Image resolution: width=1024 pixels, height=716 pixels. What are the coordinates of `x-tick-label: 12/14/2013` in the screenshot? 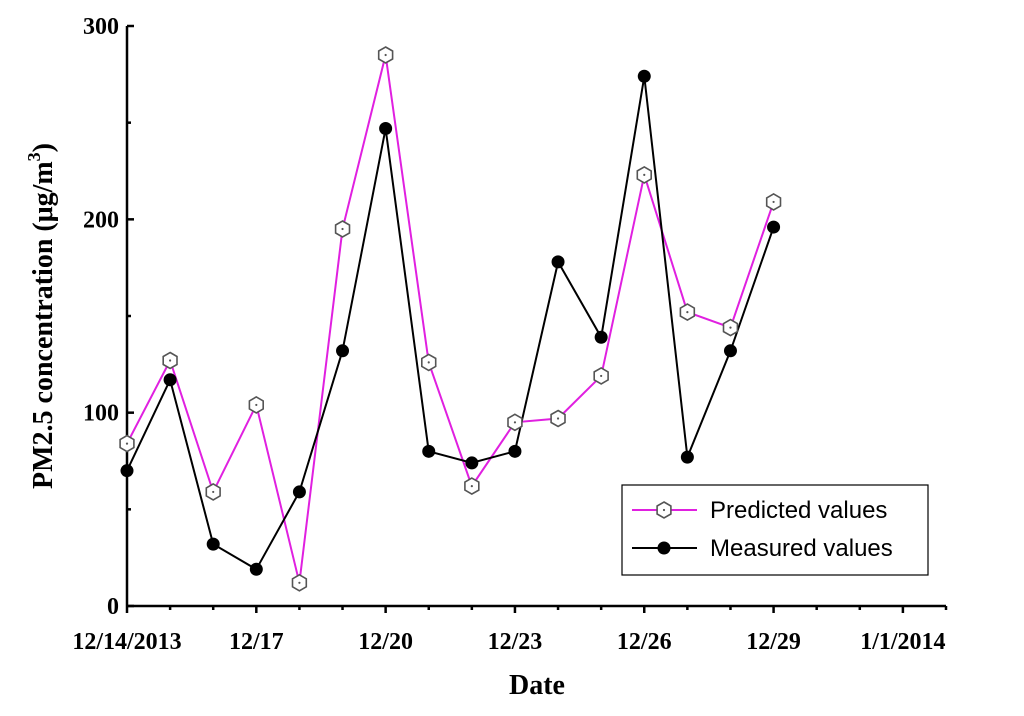 It's located at (126, 642).